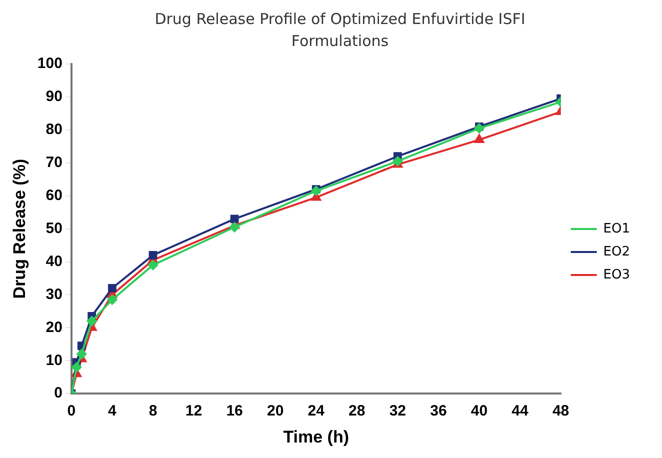 The height and width of the screenshot is (458, 662). I want to click on x-tick-label: 44, so click(520, 411).